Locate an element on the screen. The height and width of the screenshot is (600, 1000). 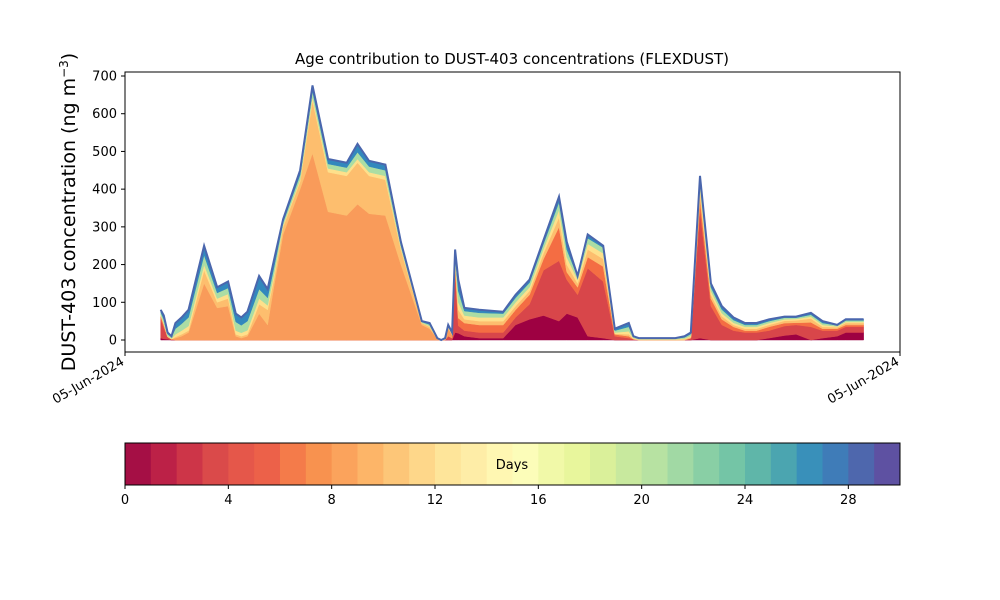
y-tick-label-6: 600 is located at coordinates (104, 114).